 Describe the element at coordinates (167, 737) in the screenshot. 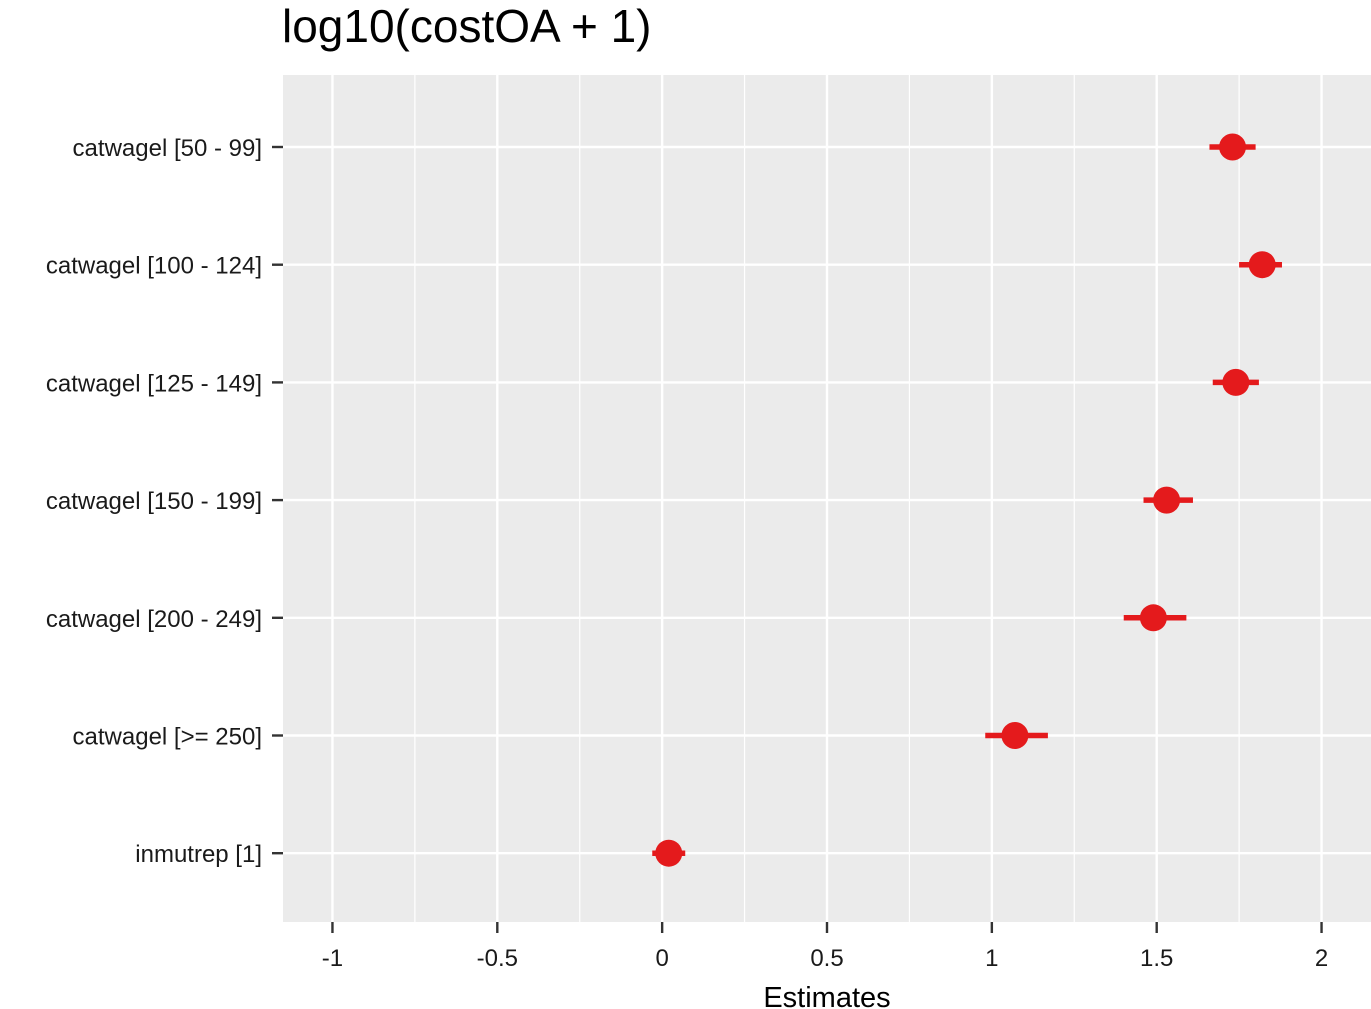

I see `y-tick-label: catwagel [>= 250]` at that location.